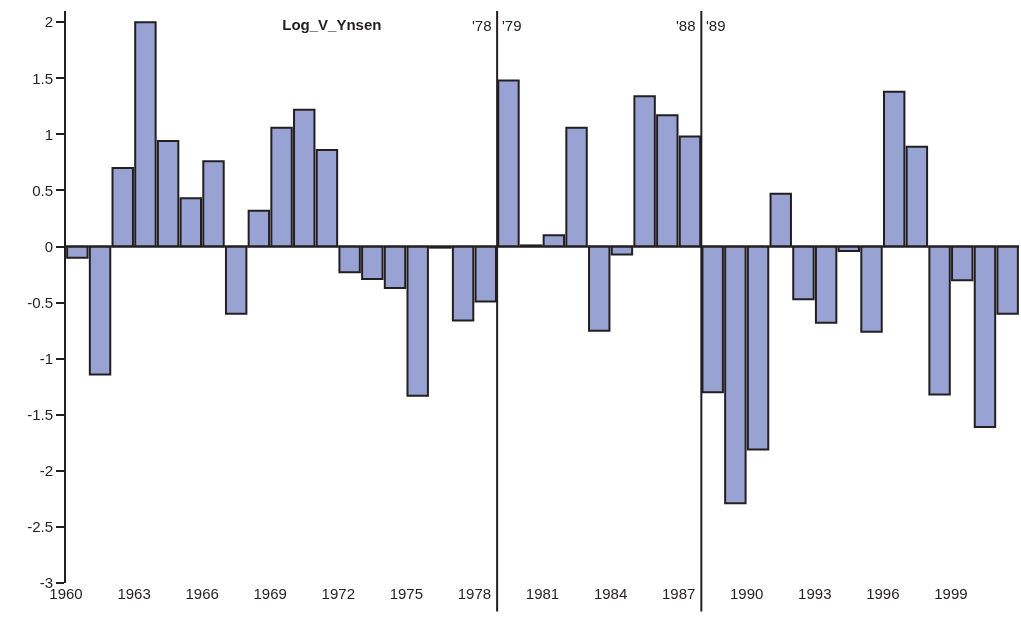 The height and width of the screenshot is (627, 1021). Describe the element at coordinates (815, 593) in the screenshot. I see `x-tick-label: 1993` at that location.